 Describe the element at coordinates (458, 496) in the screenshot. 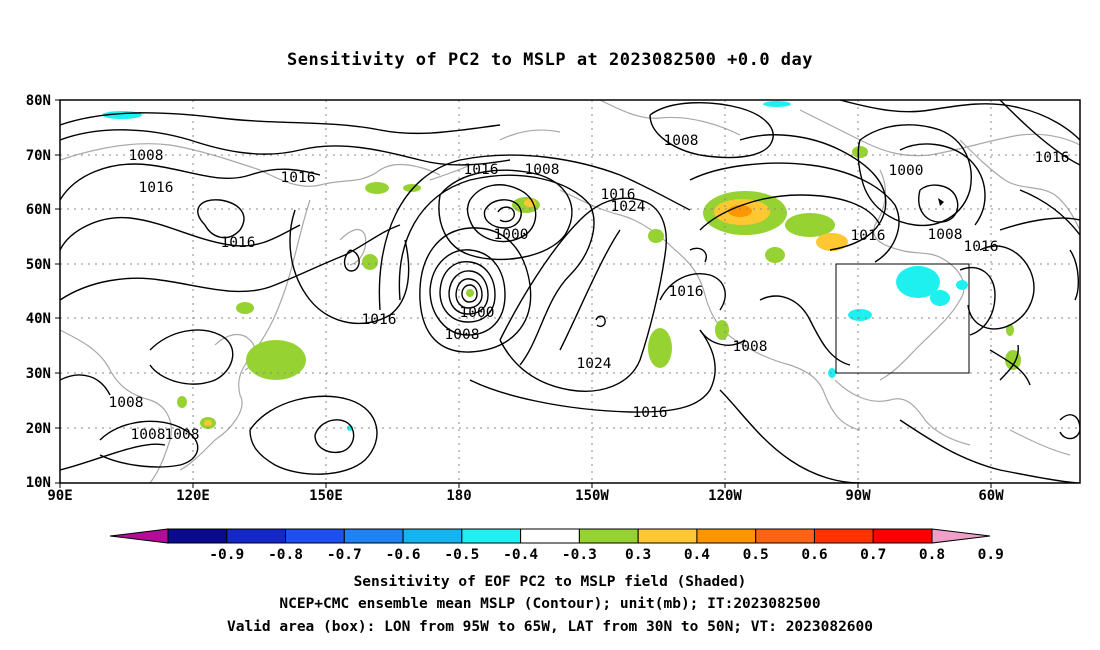

I see `lon-label: 180` at that location.